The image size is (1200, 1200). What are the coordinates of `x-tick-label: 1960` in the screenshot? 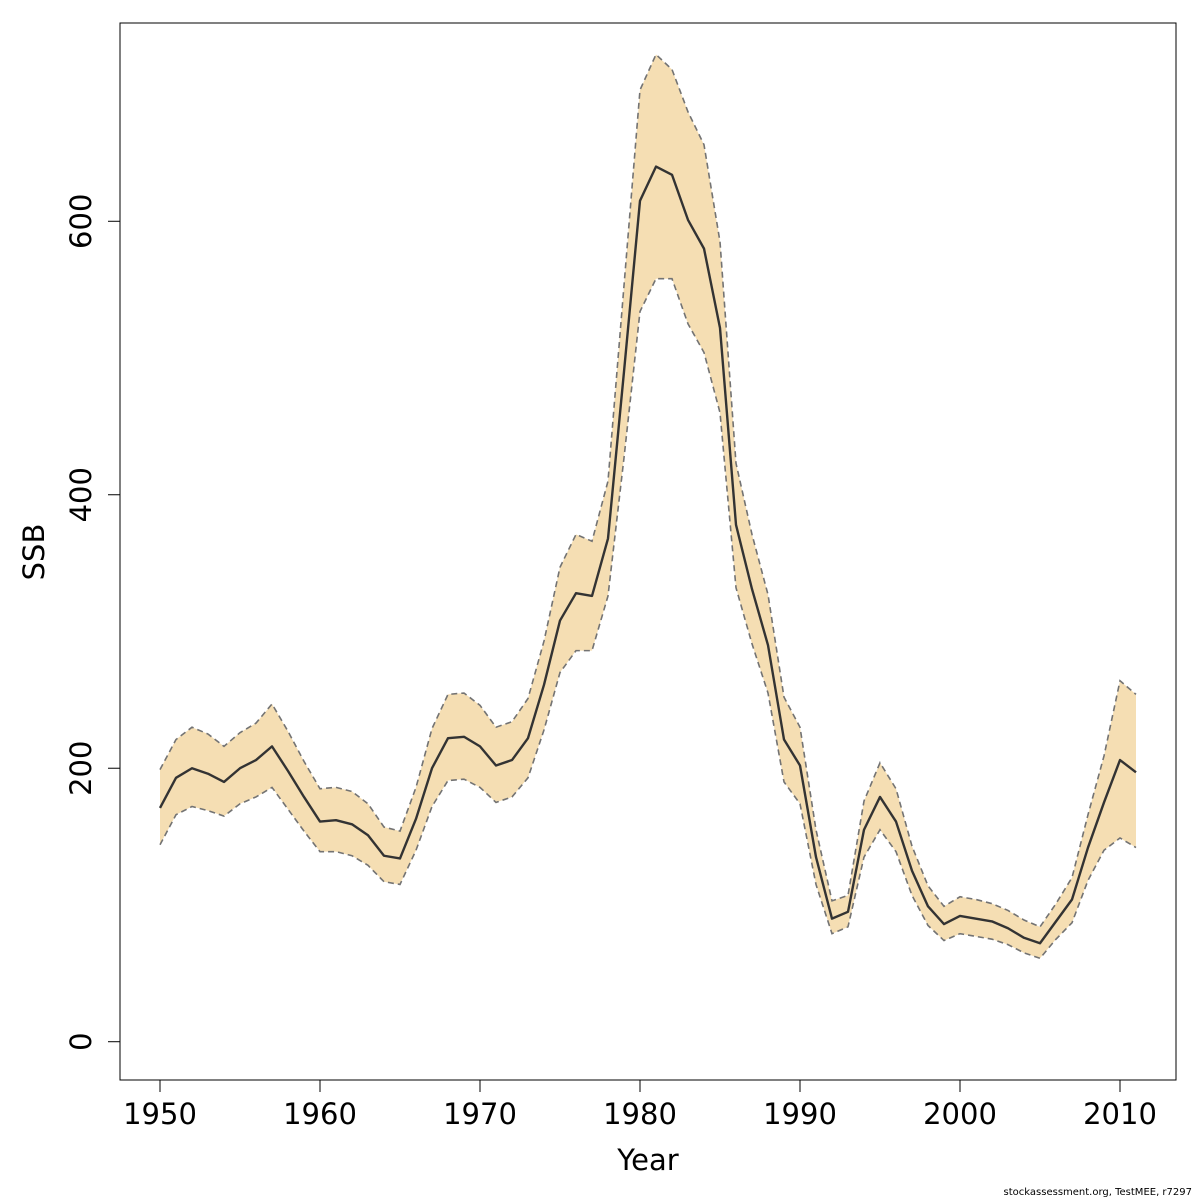 It's located at (320, 1114).